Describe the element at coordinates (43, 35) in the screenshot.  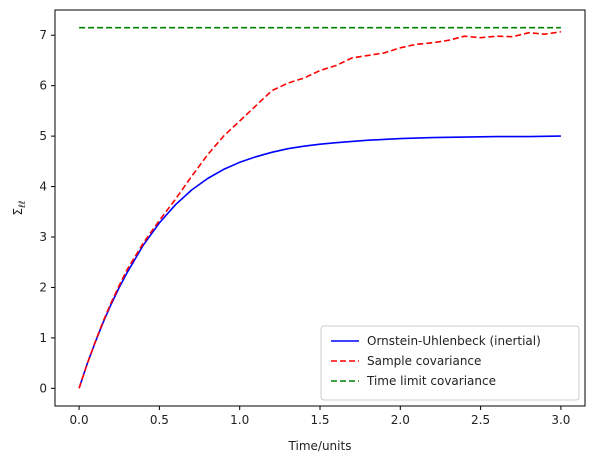
I see `y-tick-label: 7` at that location.